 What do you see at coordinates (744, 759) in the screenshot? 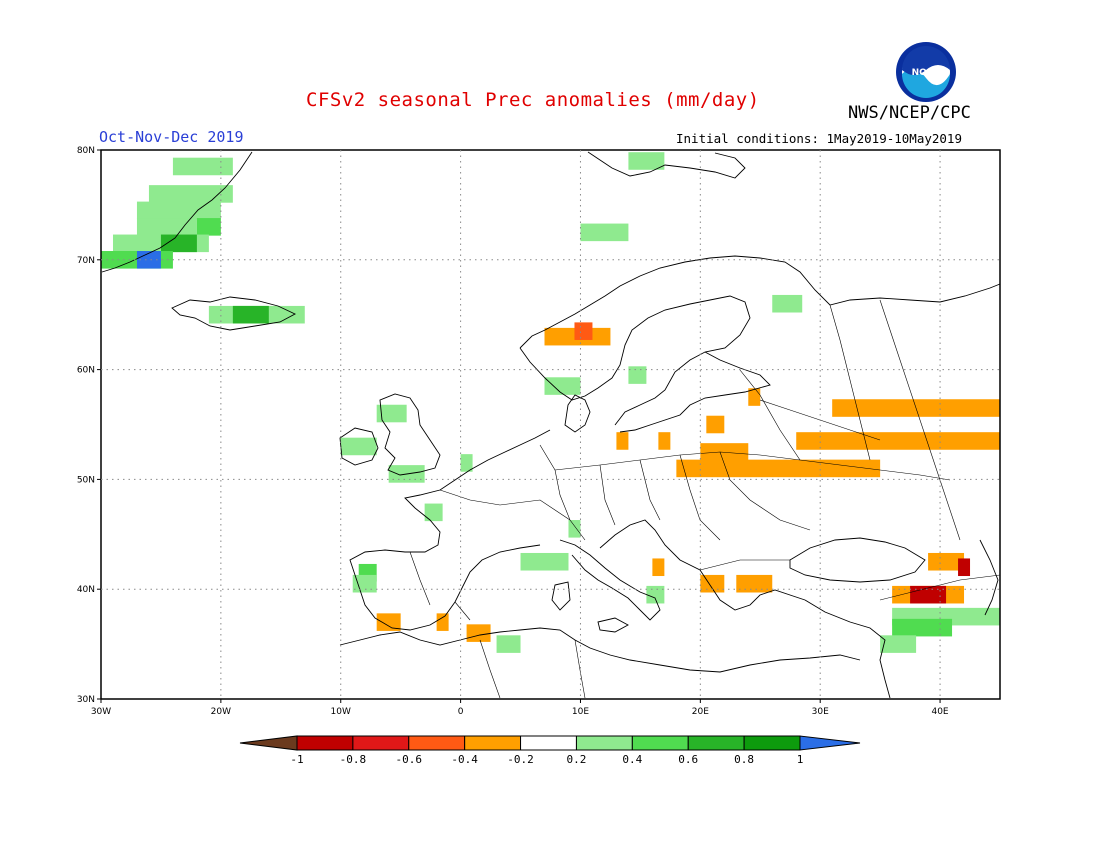
I see `legend-label: 0.8` at bounding box center [744, 759].